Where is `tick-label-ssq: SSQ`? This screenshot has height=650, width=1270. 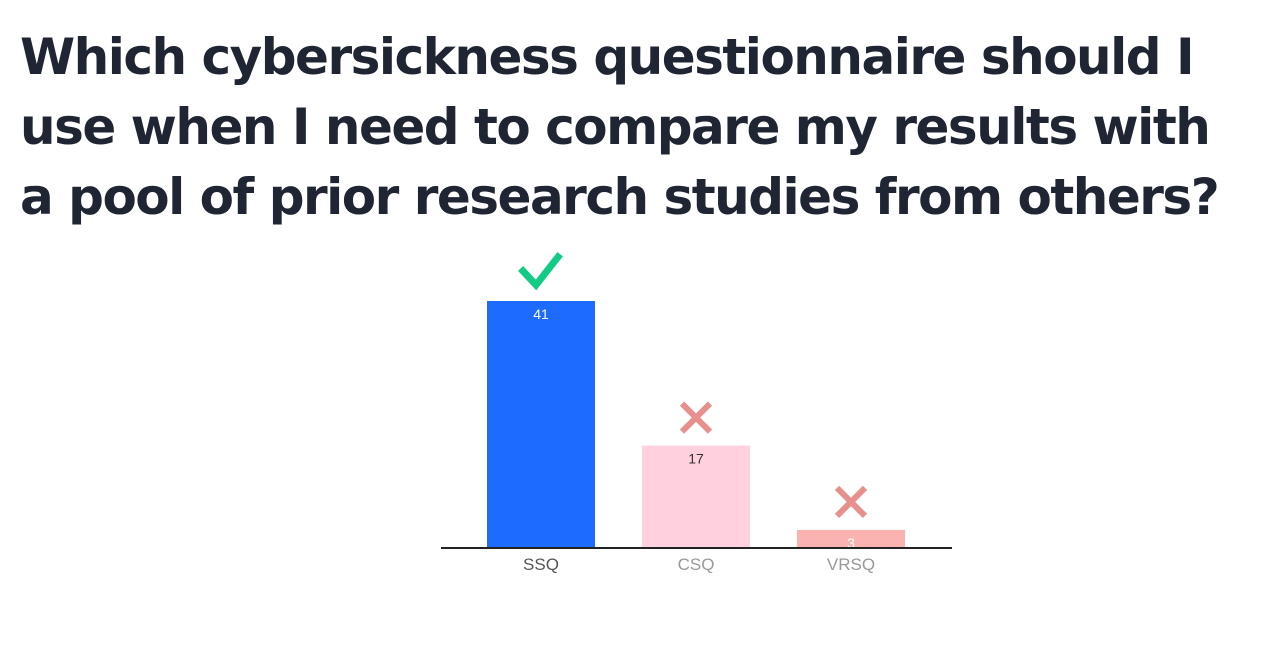
tick-label-ssq: SSQ is located at coordinates (541, 564).